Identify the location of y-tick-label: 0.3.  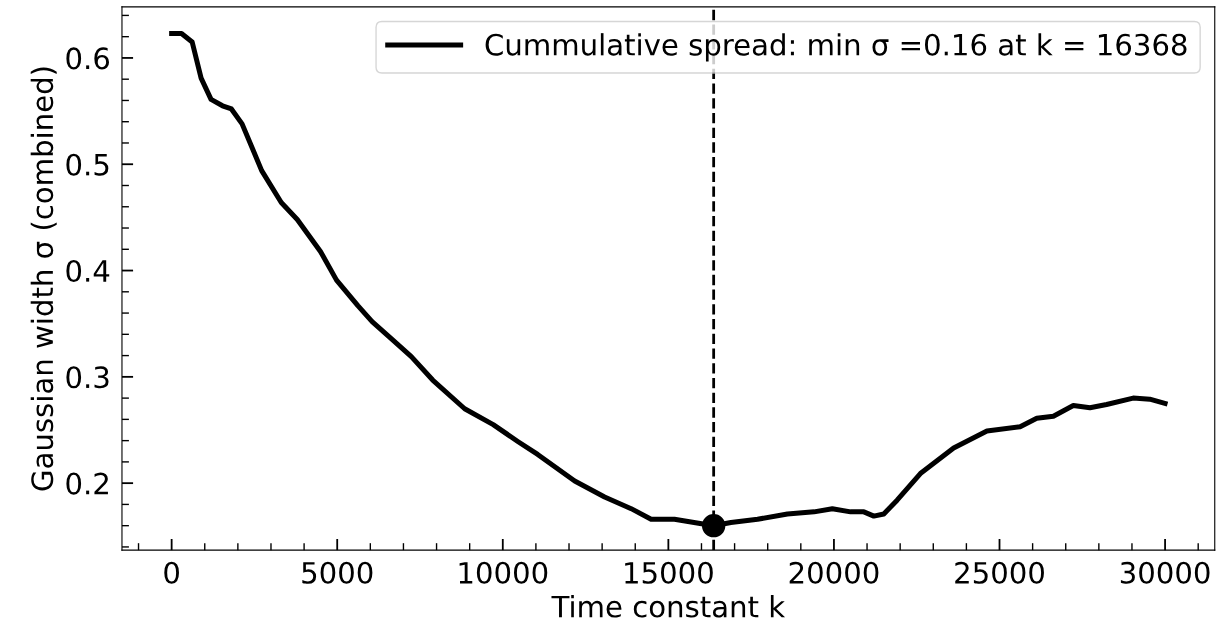
(87, 377).